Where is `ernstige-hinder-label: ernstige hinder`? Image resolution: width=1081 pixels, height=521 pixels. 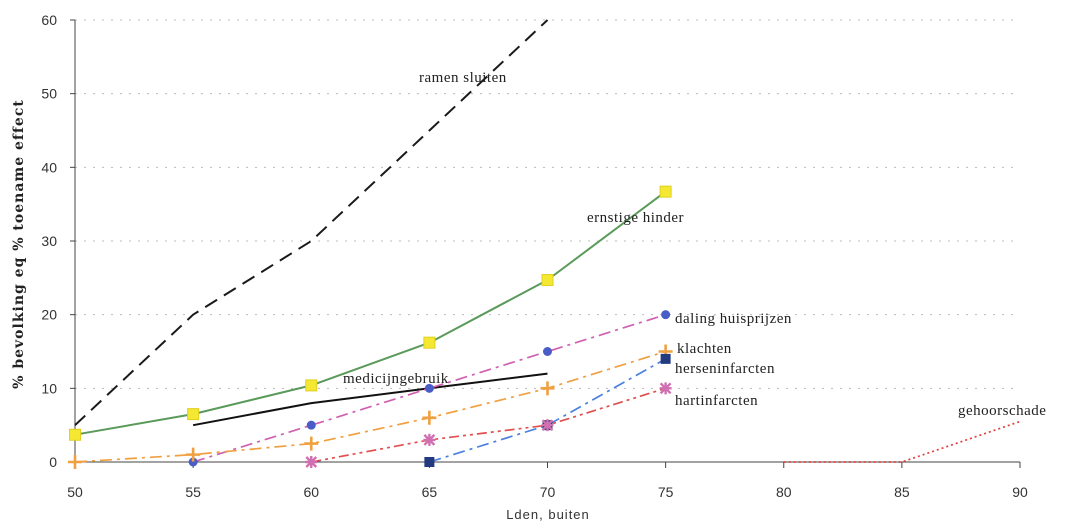
ernstige-hinder-label: ernstige hinder is located at coordinates (635, 218).